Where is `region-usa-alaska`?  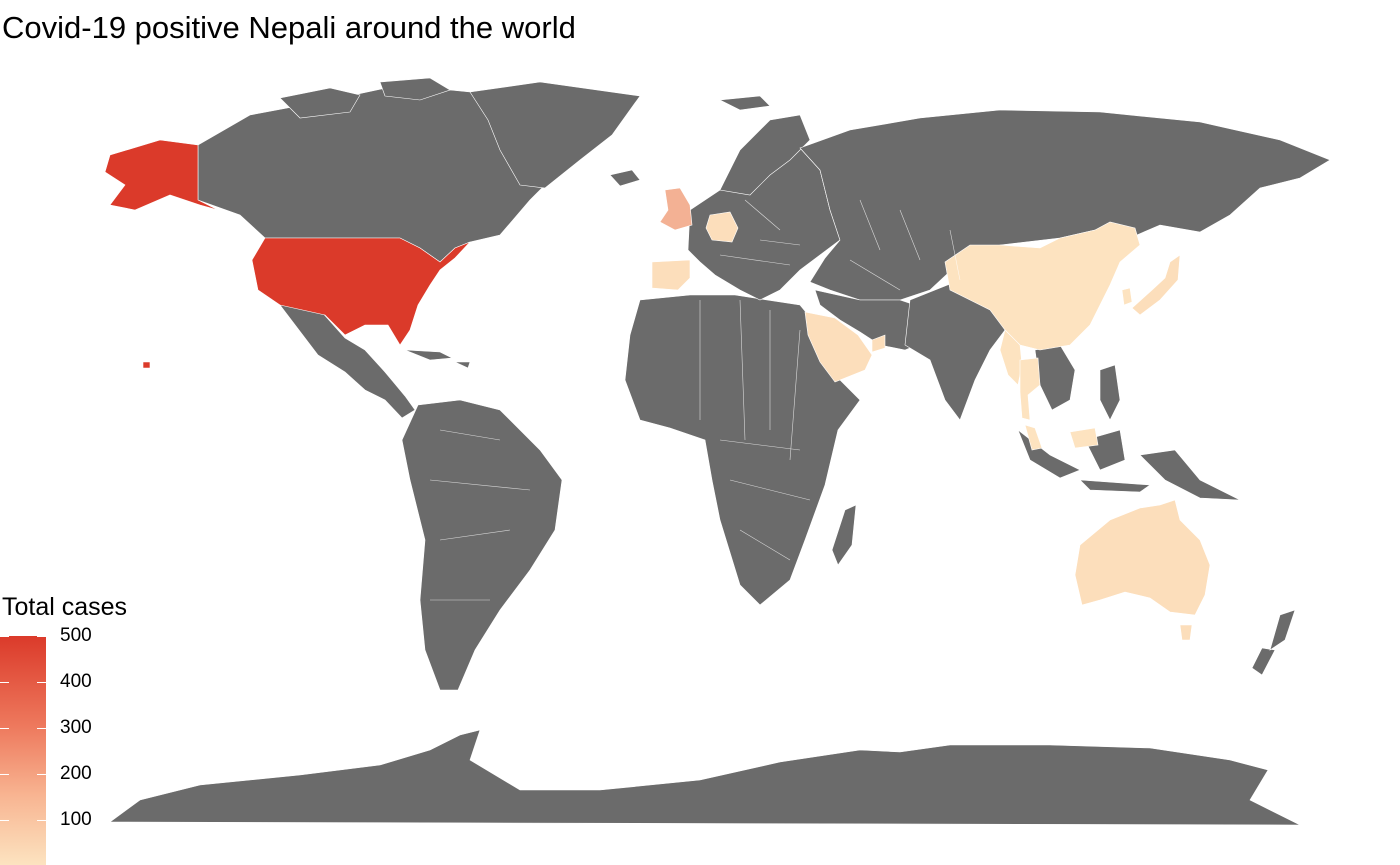
region-usa-alaska is located at coordinates (161, 175).